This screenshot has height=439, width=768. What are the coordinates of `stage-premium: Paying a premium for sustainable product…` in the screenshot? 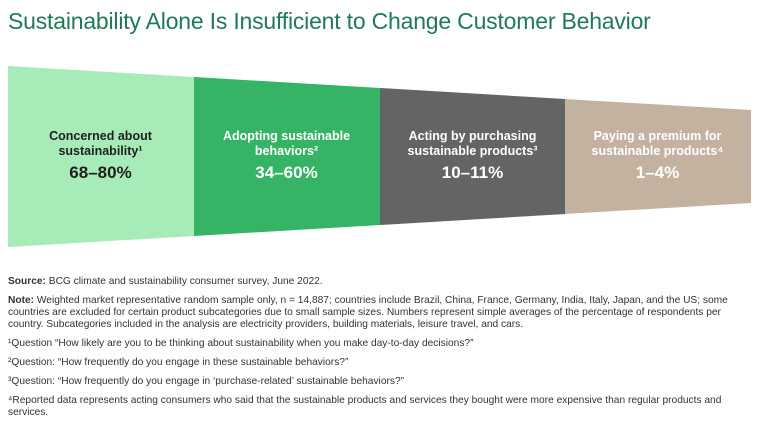 It's located at (657, 156).